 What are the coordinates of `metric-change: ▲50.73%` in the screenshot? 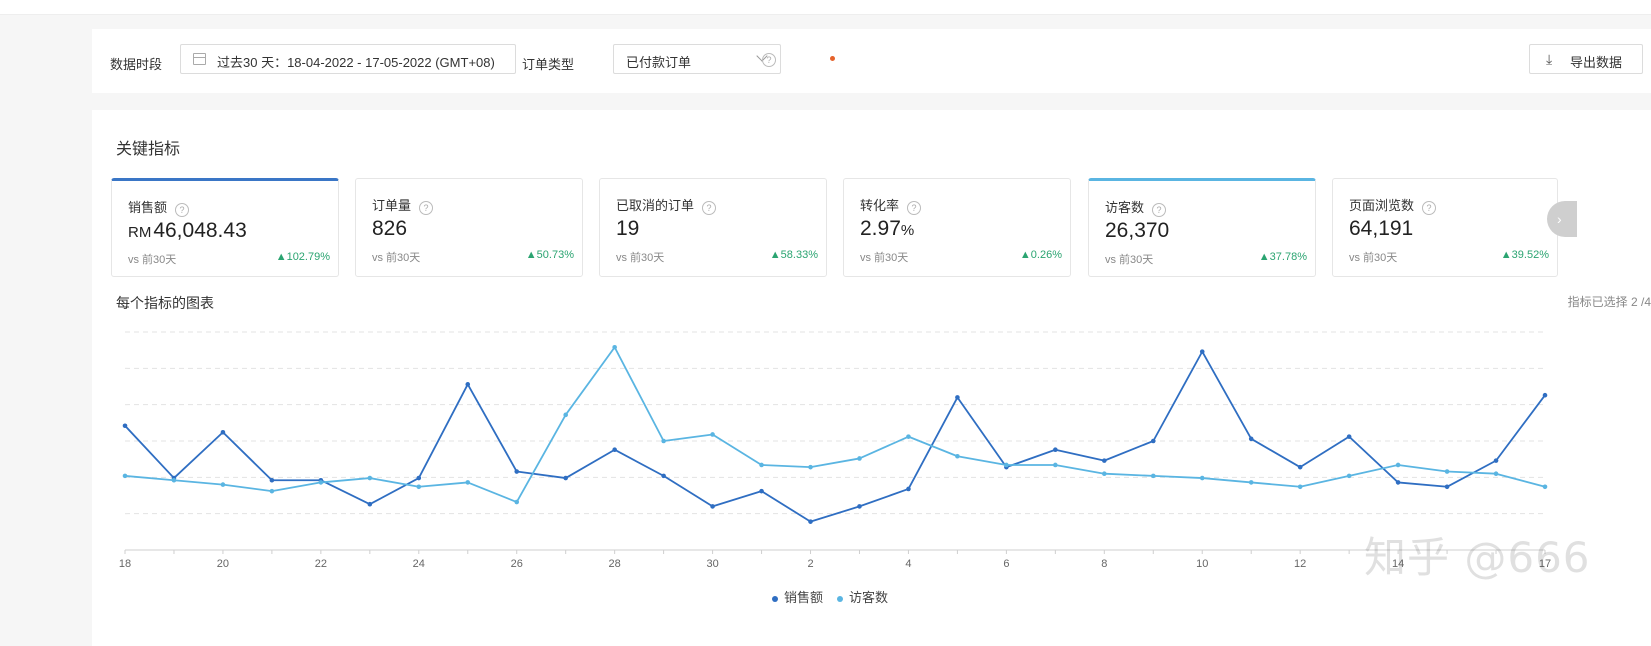 It's located at (549, 255).